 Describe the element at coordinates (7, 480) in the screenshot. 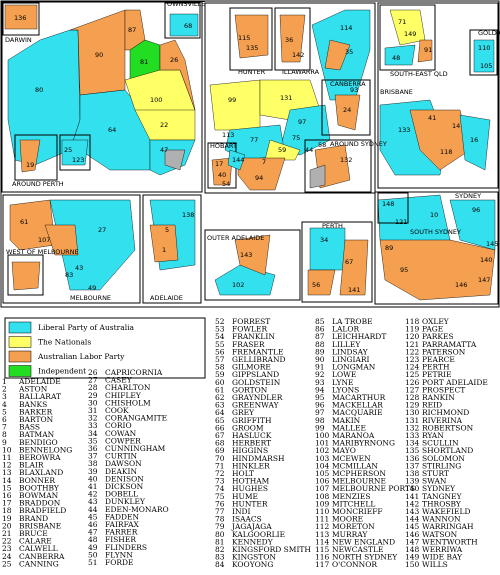

I see `electorate-number: 14` at that location.